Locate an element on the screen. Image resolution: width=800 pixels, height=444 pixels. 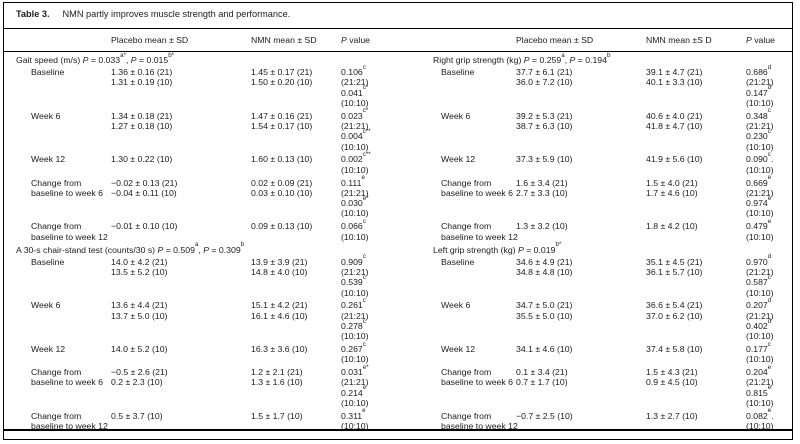
section-header-right-line: Left grip strength (kg) P = 0.019b* is located at coordinates (497, 248).